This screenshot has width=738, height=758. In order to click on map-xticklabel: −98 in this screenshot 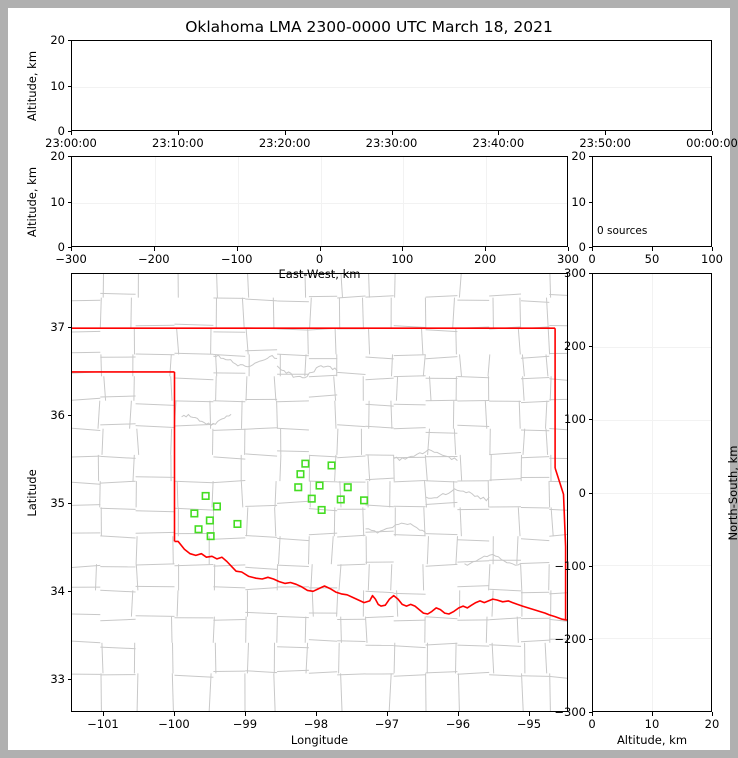, I will do `click(316, 724)`.